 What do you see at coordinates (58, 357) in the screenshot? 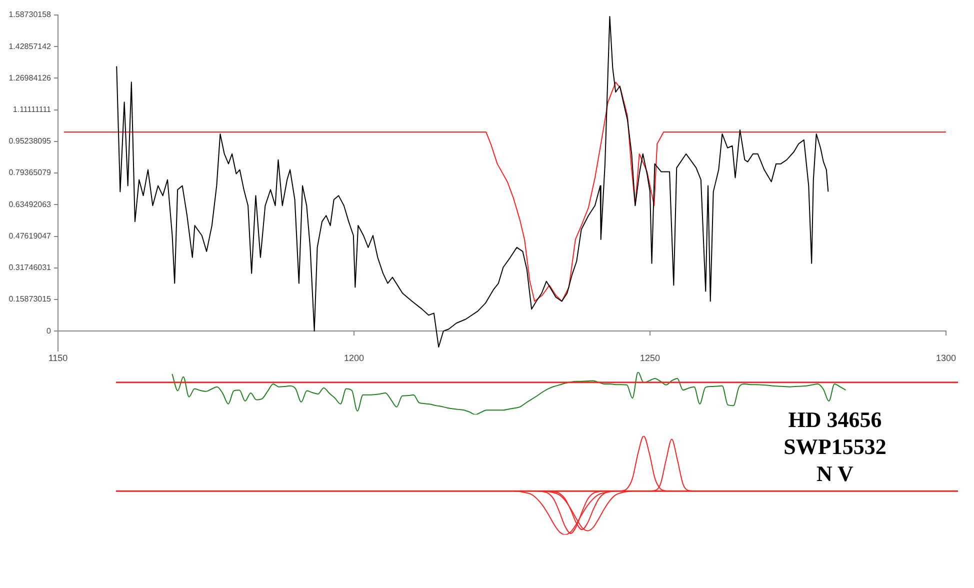
I see `x-tick-label: 1150` at bounding box center [58, 357].